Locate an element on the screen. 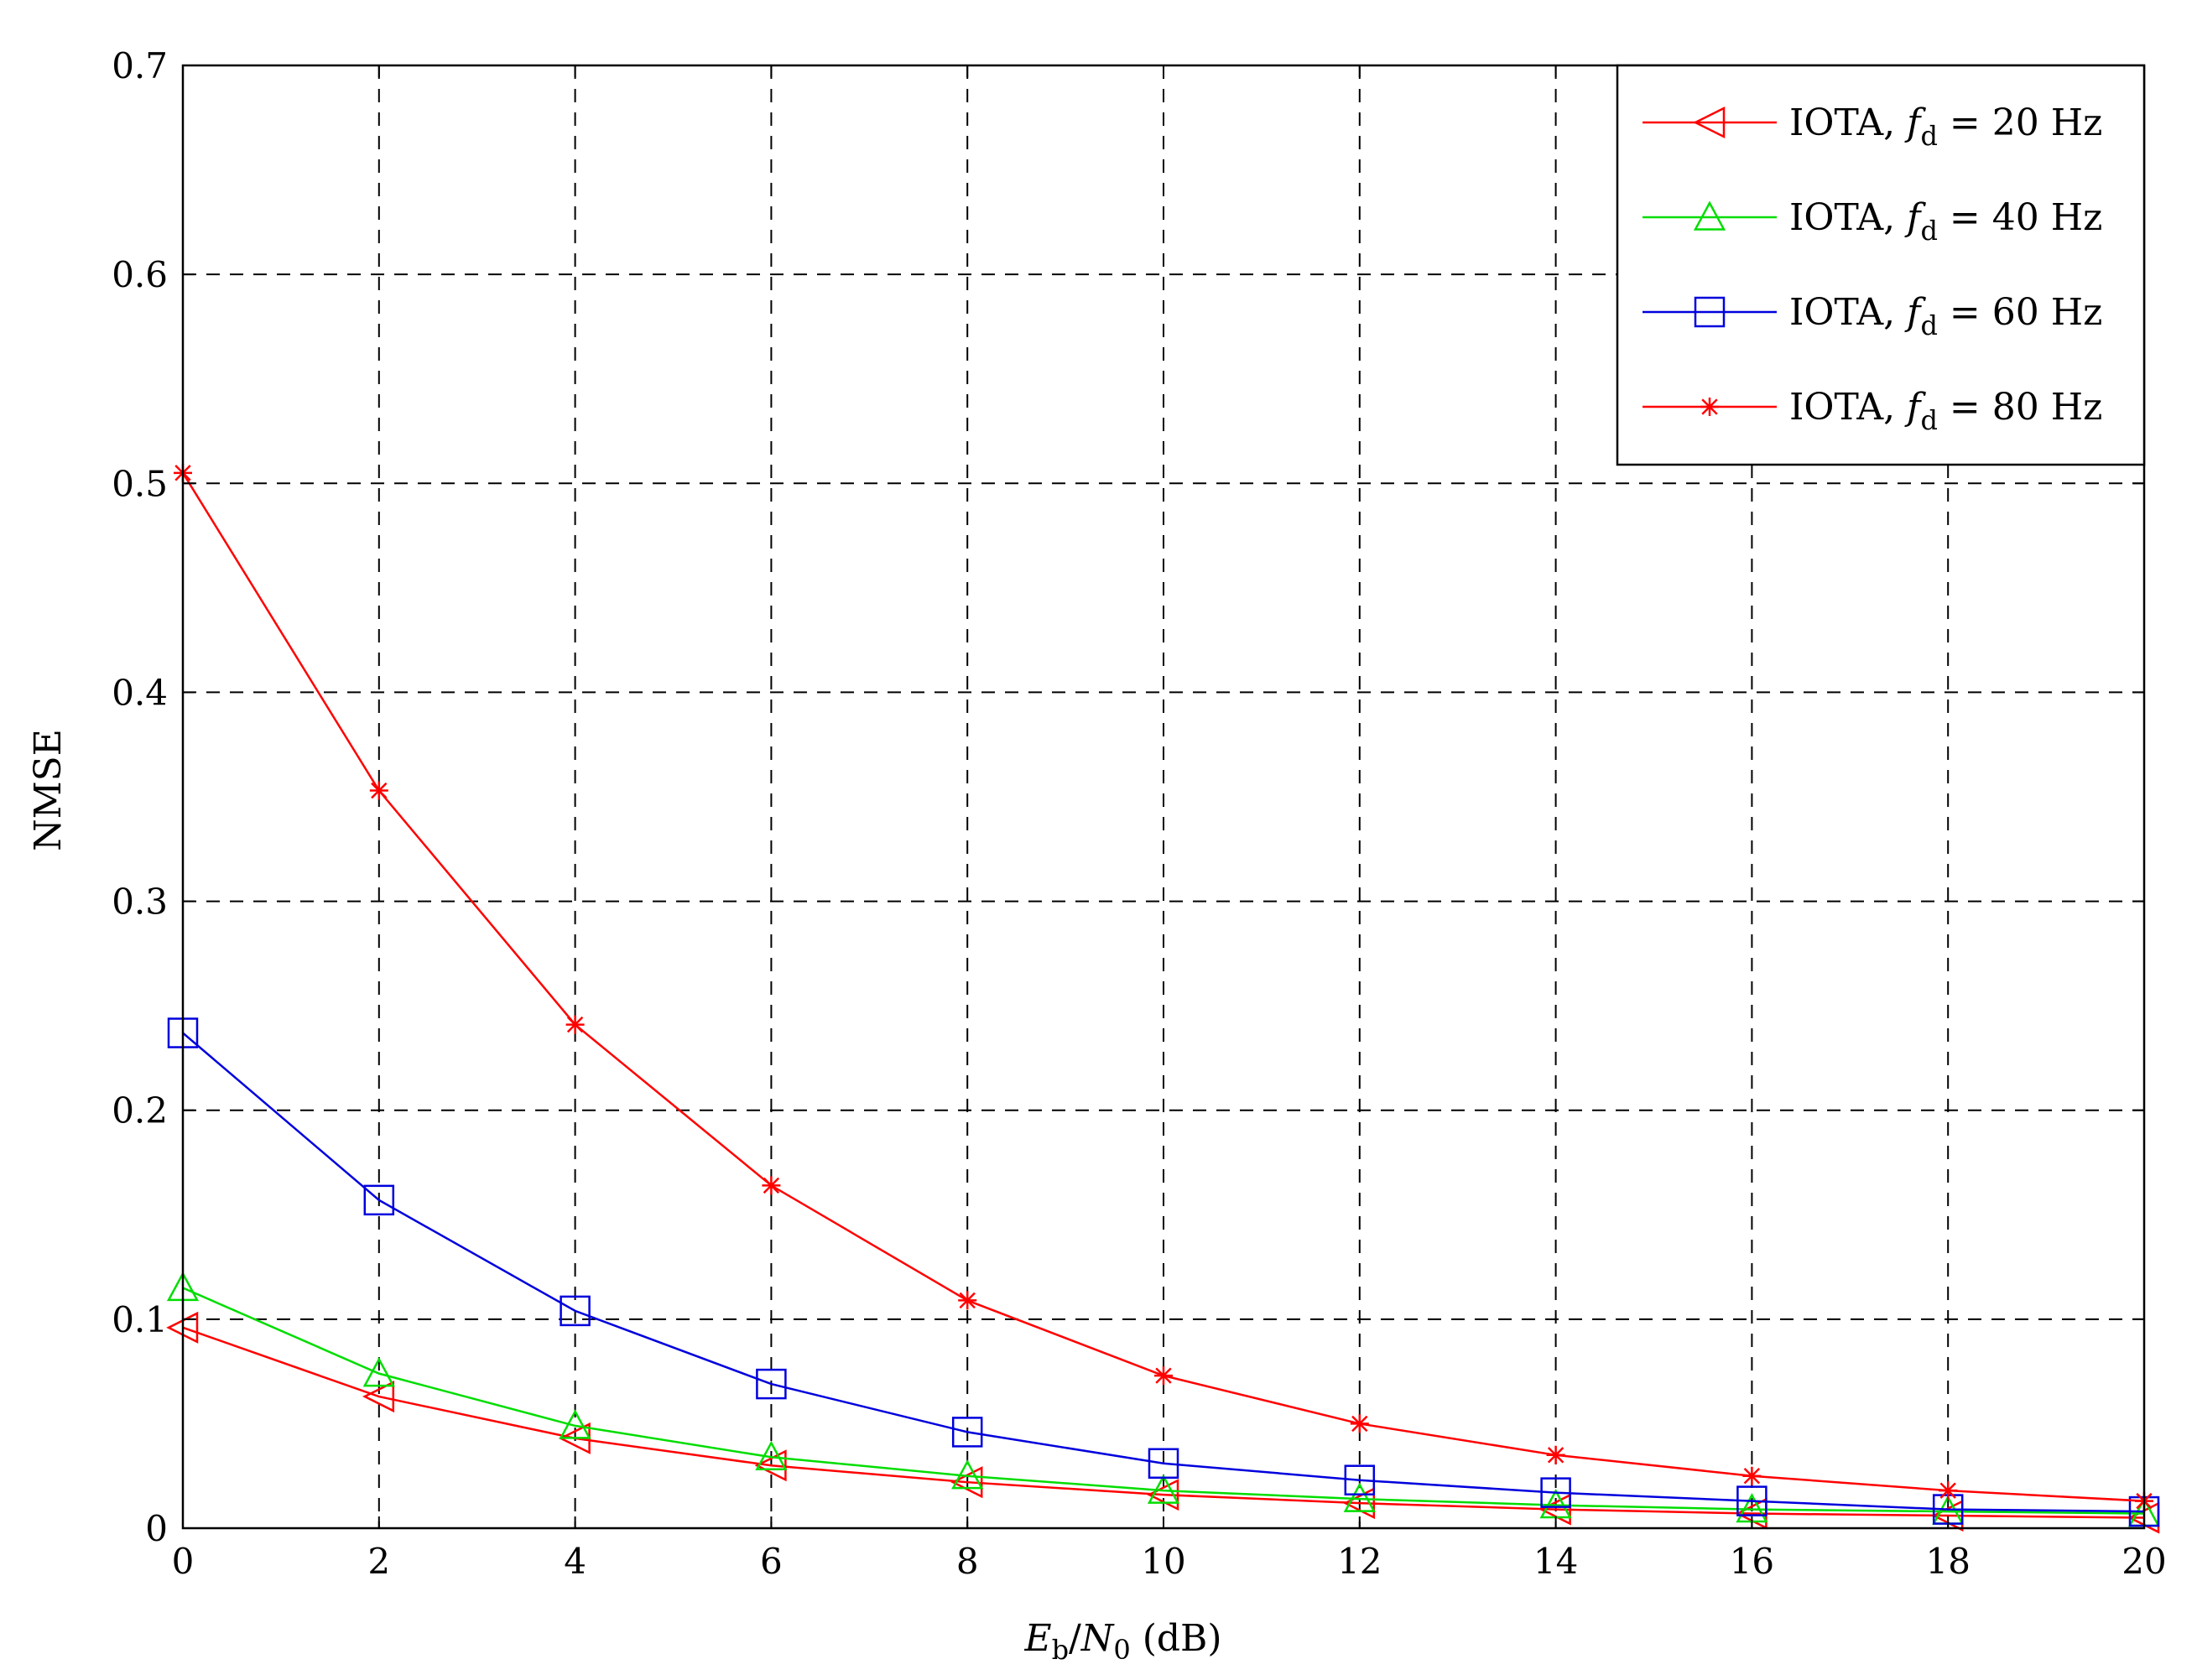  x-axis-label-var2: N is located at coordinates (1097, 1638).